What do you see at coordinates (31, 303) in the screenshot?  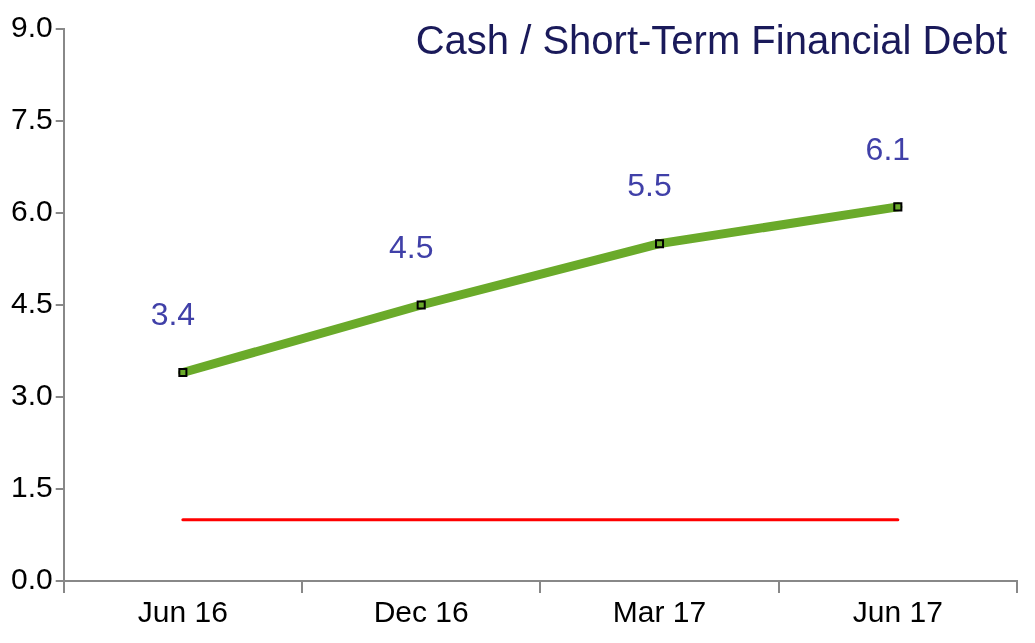 I see `y-tick-label: 4.5` at bounding box center [31, 303].